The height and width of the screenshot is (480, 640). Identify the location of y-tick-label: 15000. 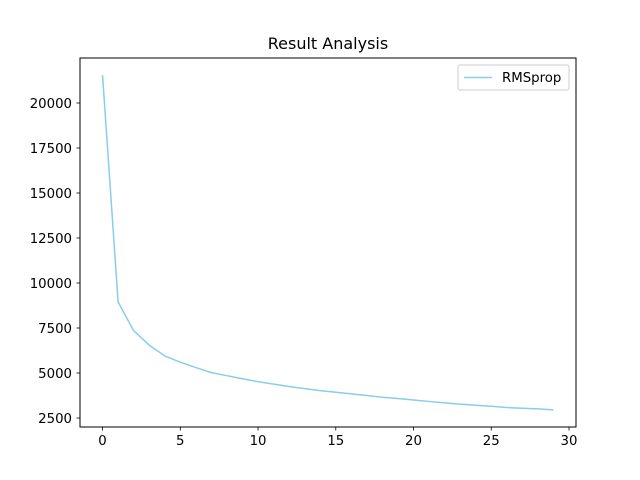
(51, 194).